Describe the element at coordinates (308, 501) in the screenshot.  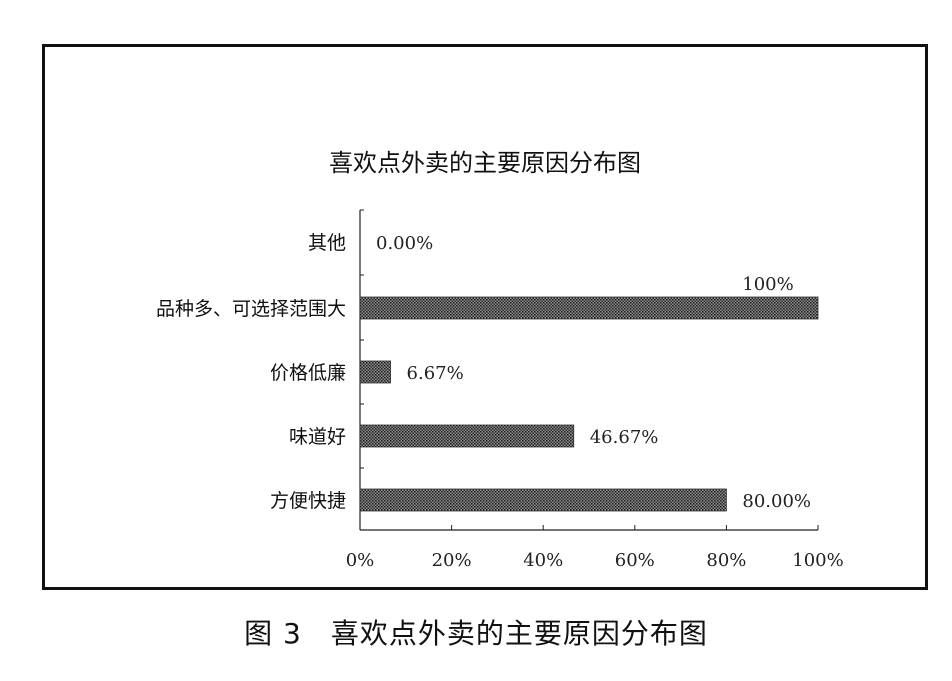
I see `category-label-4: 方便快捷` at that location.